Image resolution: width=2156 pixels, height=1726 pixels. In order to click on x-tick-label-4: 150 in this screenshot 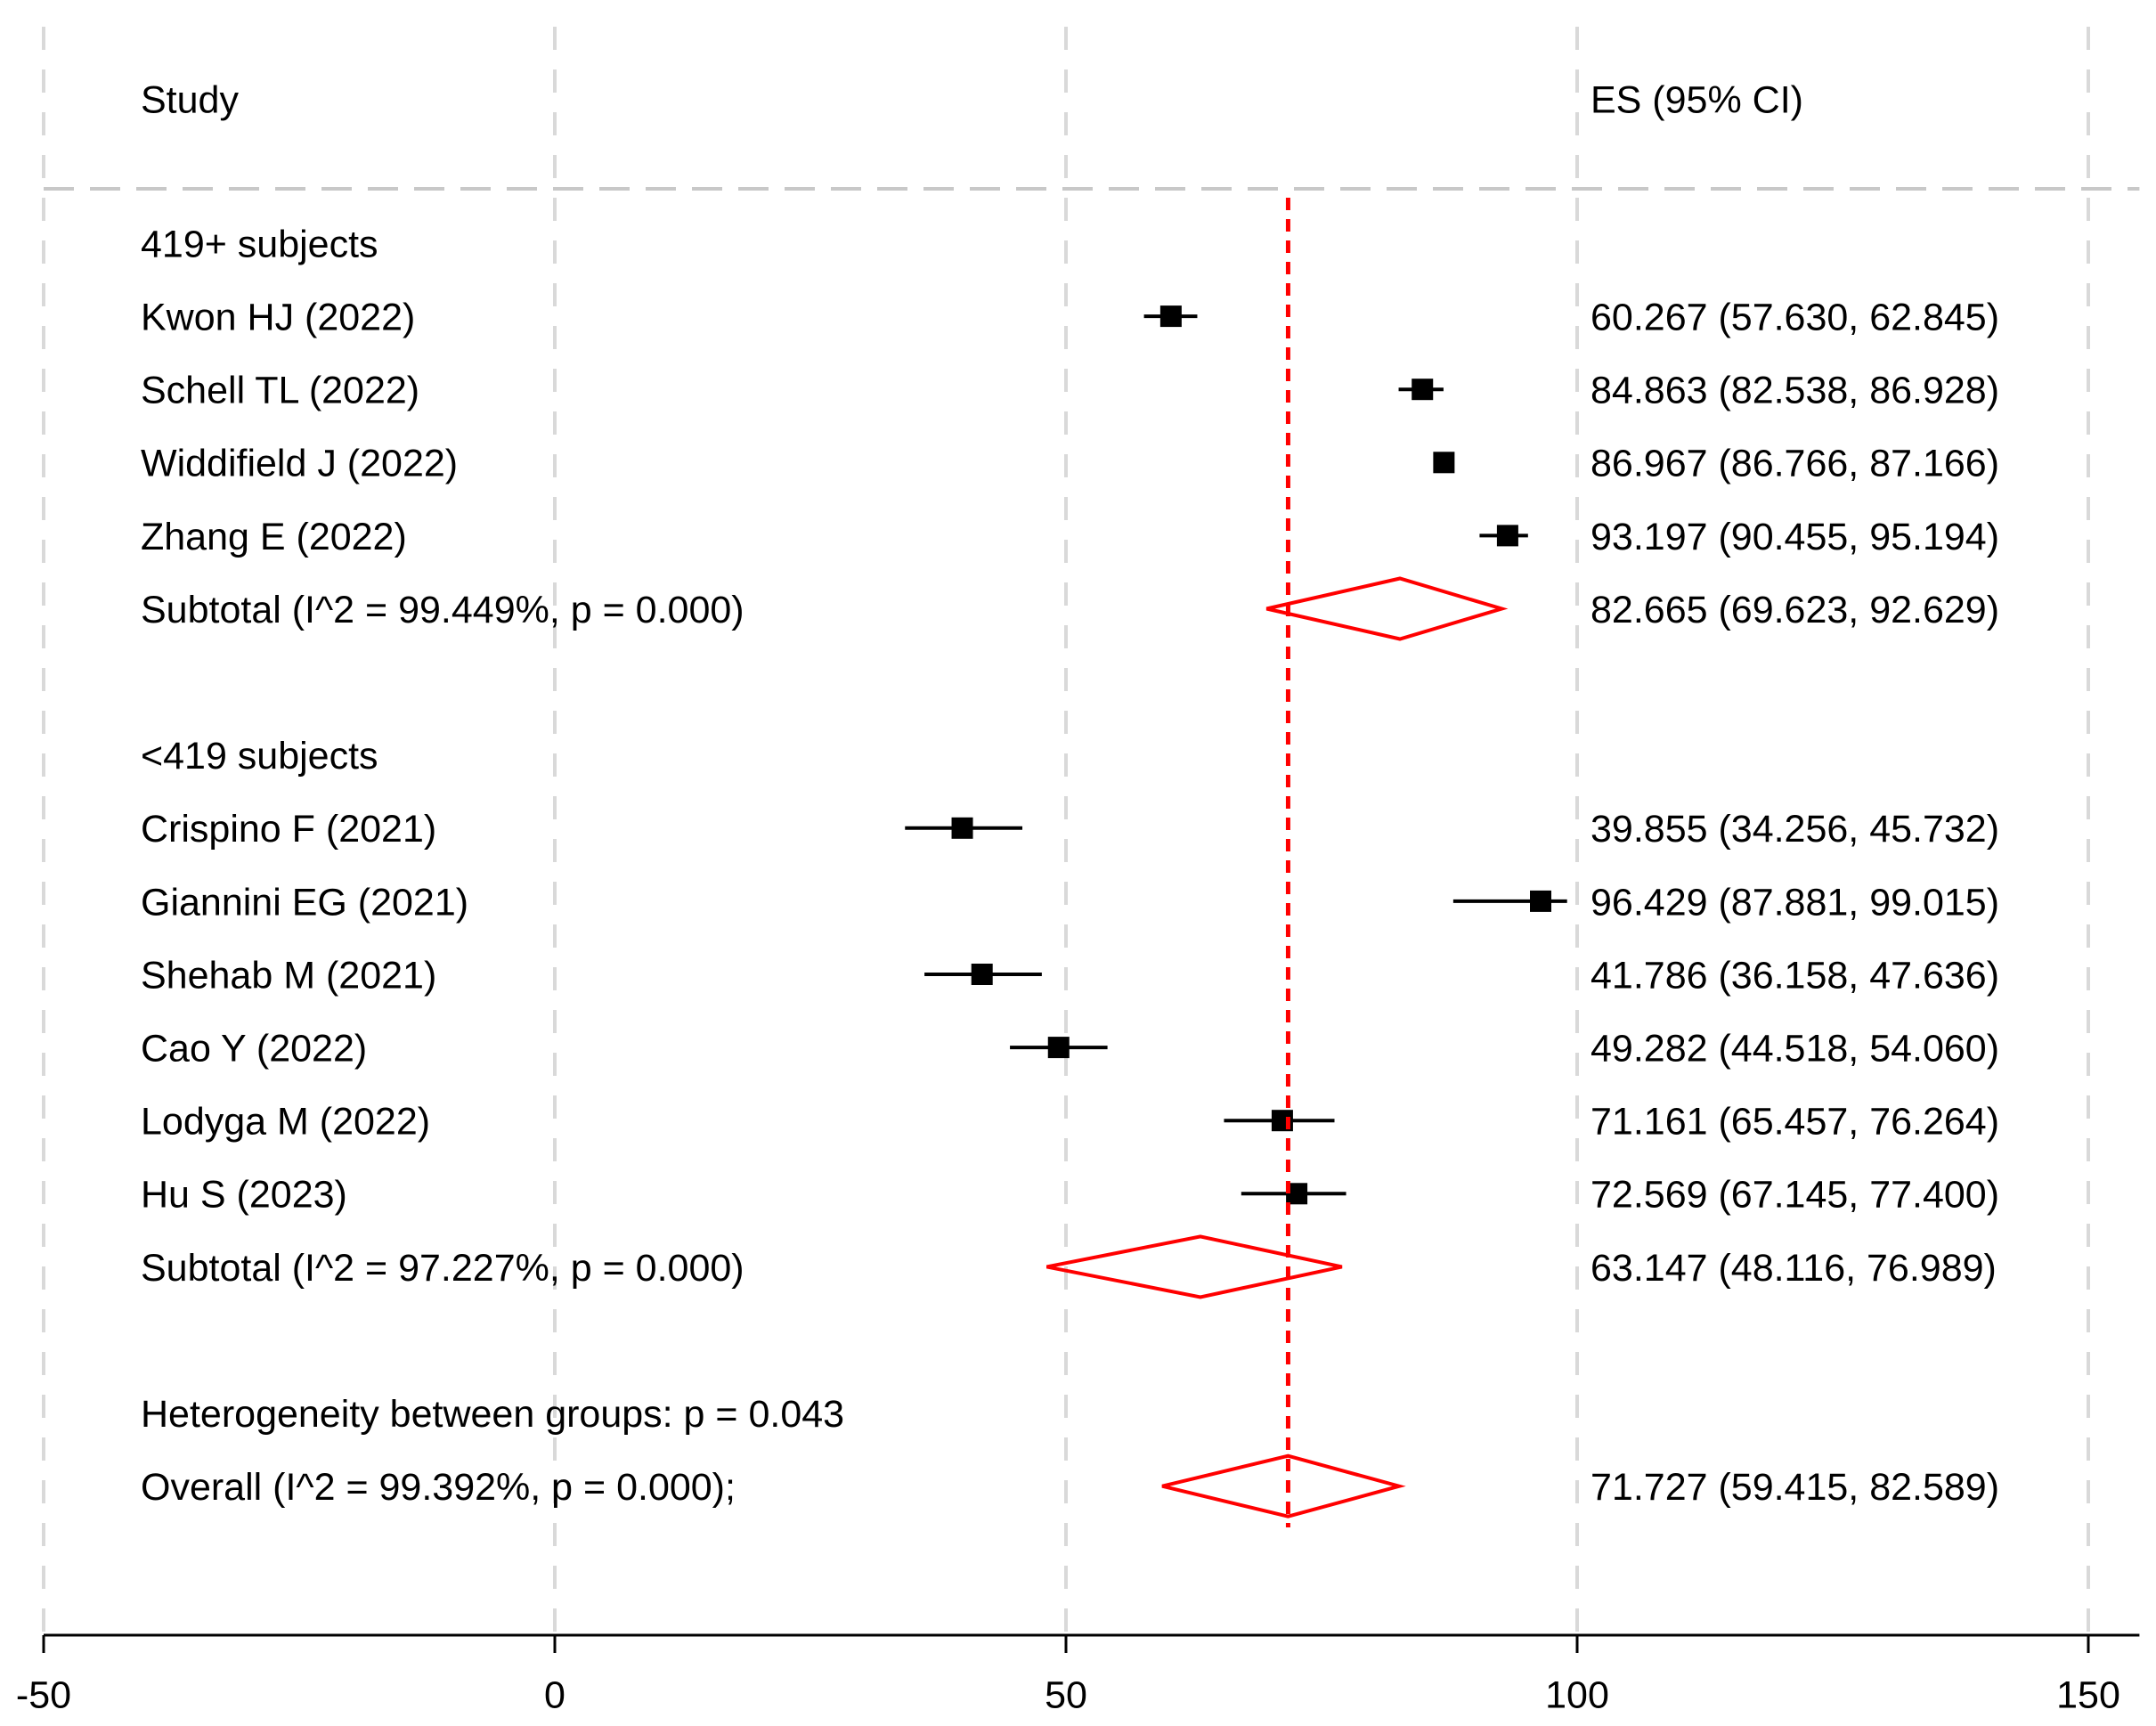, I will do `click(2088, 1695)`.